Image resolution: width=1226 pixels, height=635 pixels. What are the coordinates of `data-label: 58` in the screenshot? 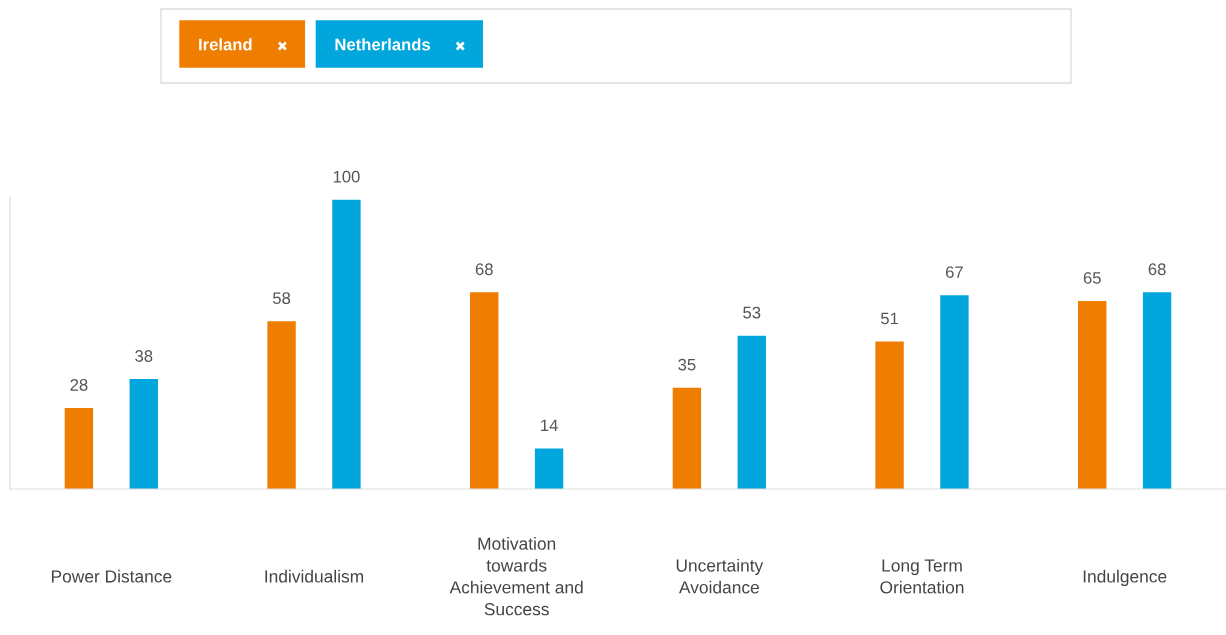 It's located at (281, 298).